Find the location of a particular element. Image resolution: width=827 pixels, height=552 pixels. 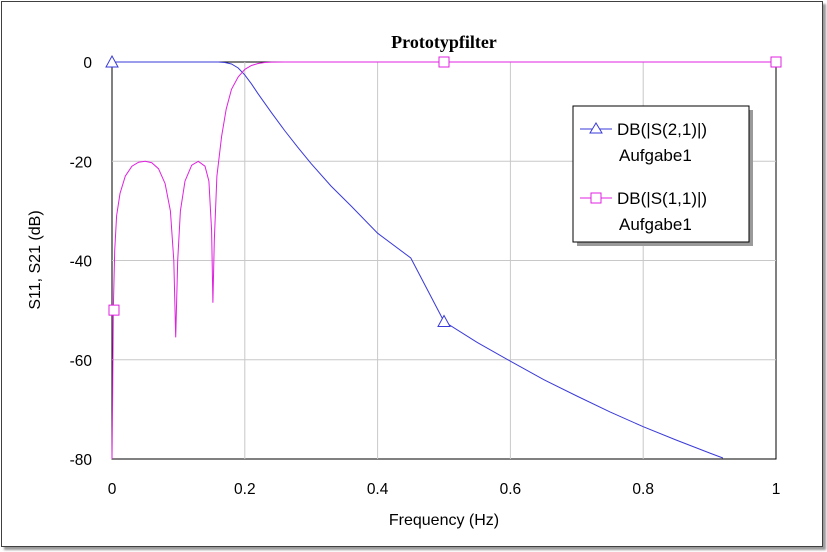

x-axis-label: Frequency (Hz) is located at coordinates (444, 520).